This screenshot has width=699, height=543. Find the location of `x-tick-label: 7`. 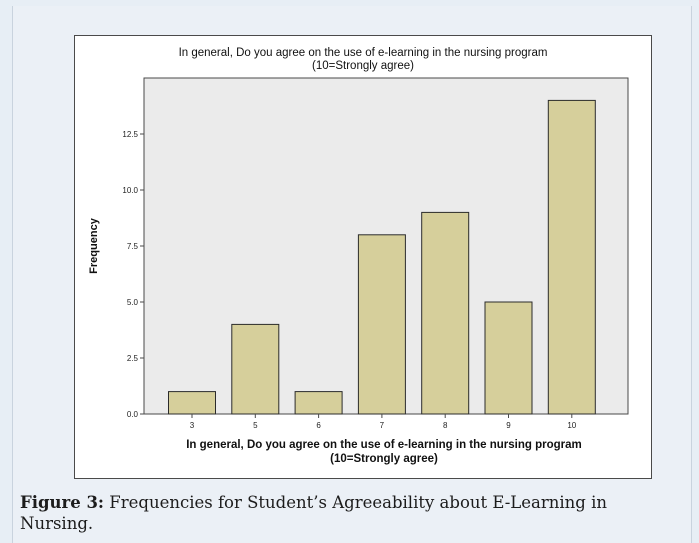

x-tick-label: 7 is located at coordinates (382, 425).